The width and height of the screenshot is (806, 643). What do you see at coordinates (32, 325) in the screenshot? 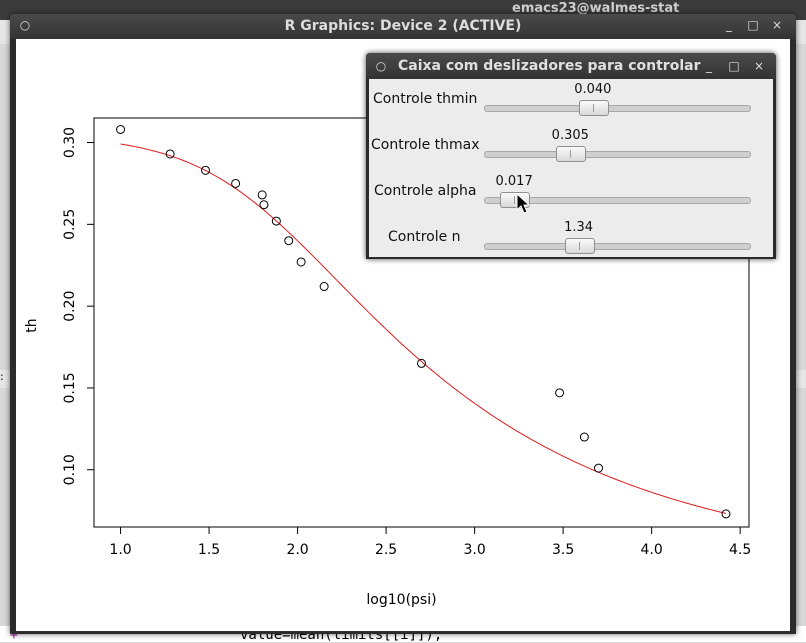
I see `y-axis-label: th` at bounding box center [32, 325].